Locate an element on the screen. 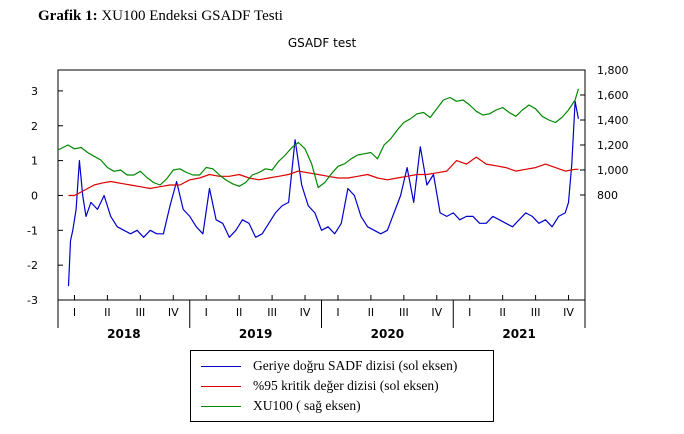 The width and height of the screenshot is (684, 434). legend-label-critical: %95 kritik değer dizisi (sol eksen) is located at coordinates (346, 385).